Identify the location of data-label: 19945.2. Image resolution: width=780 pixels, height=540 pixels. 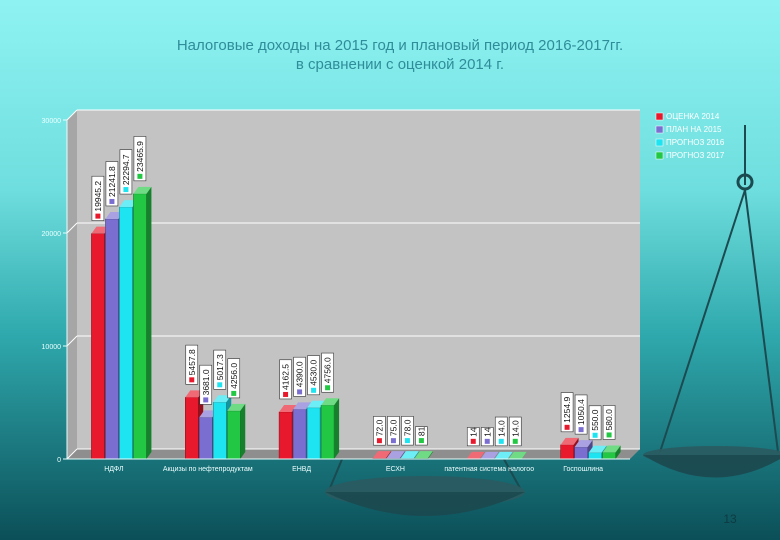
(98, 198).